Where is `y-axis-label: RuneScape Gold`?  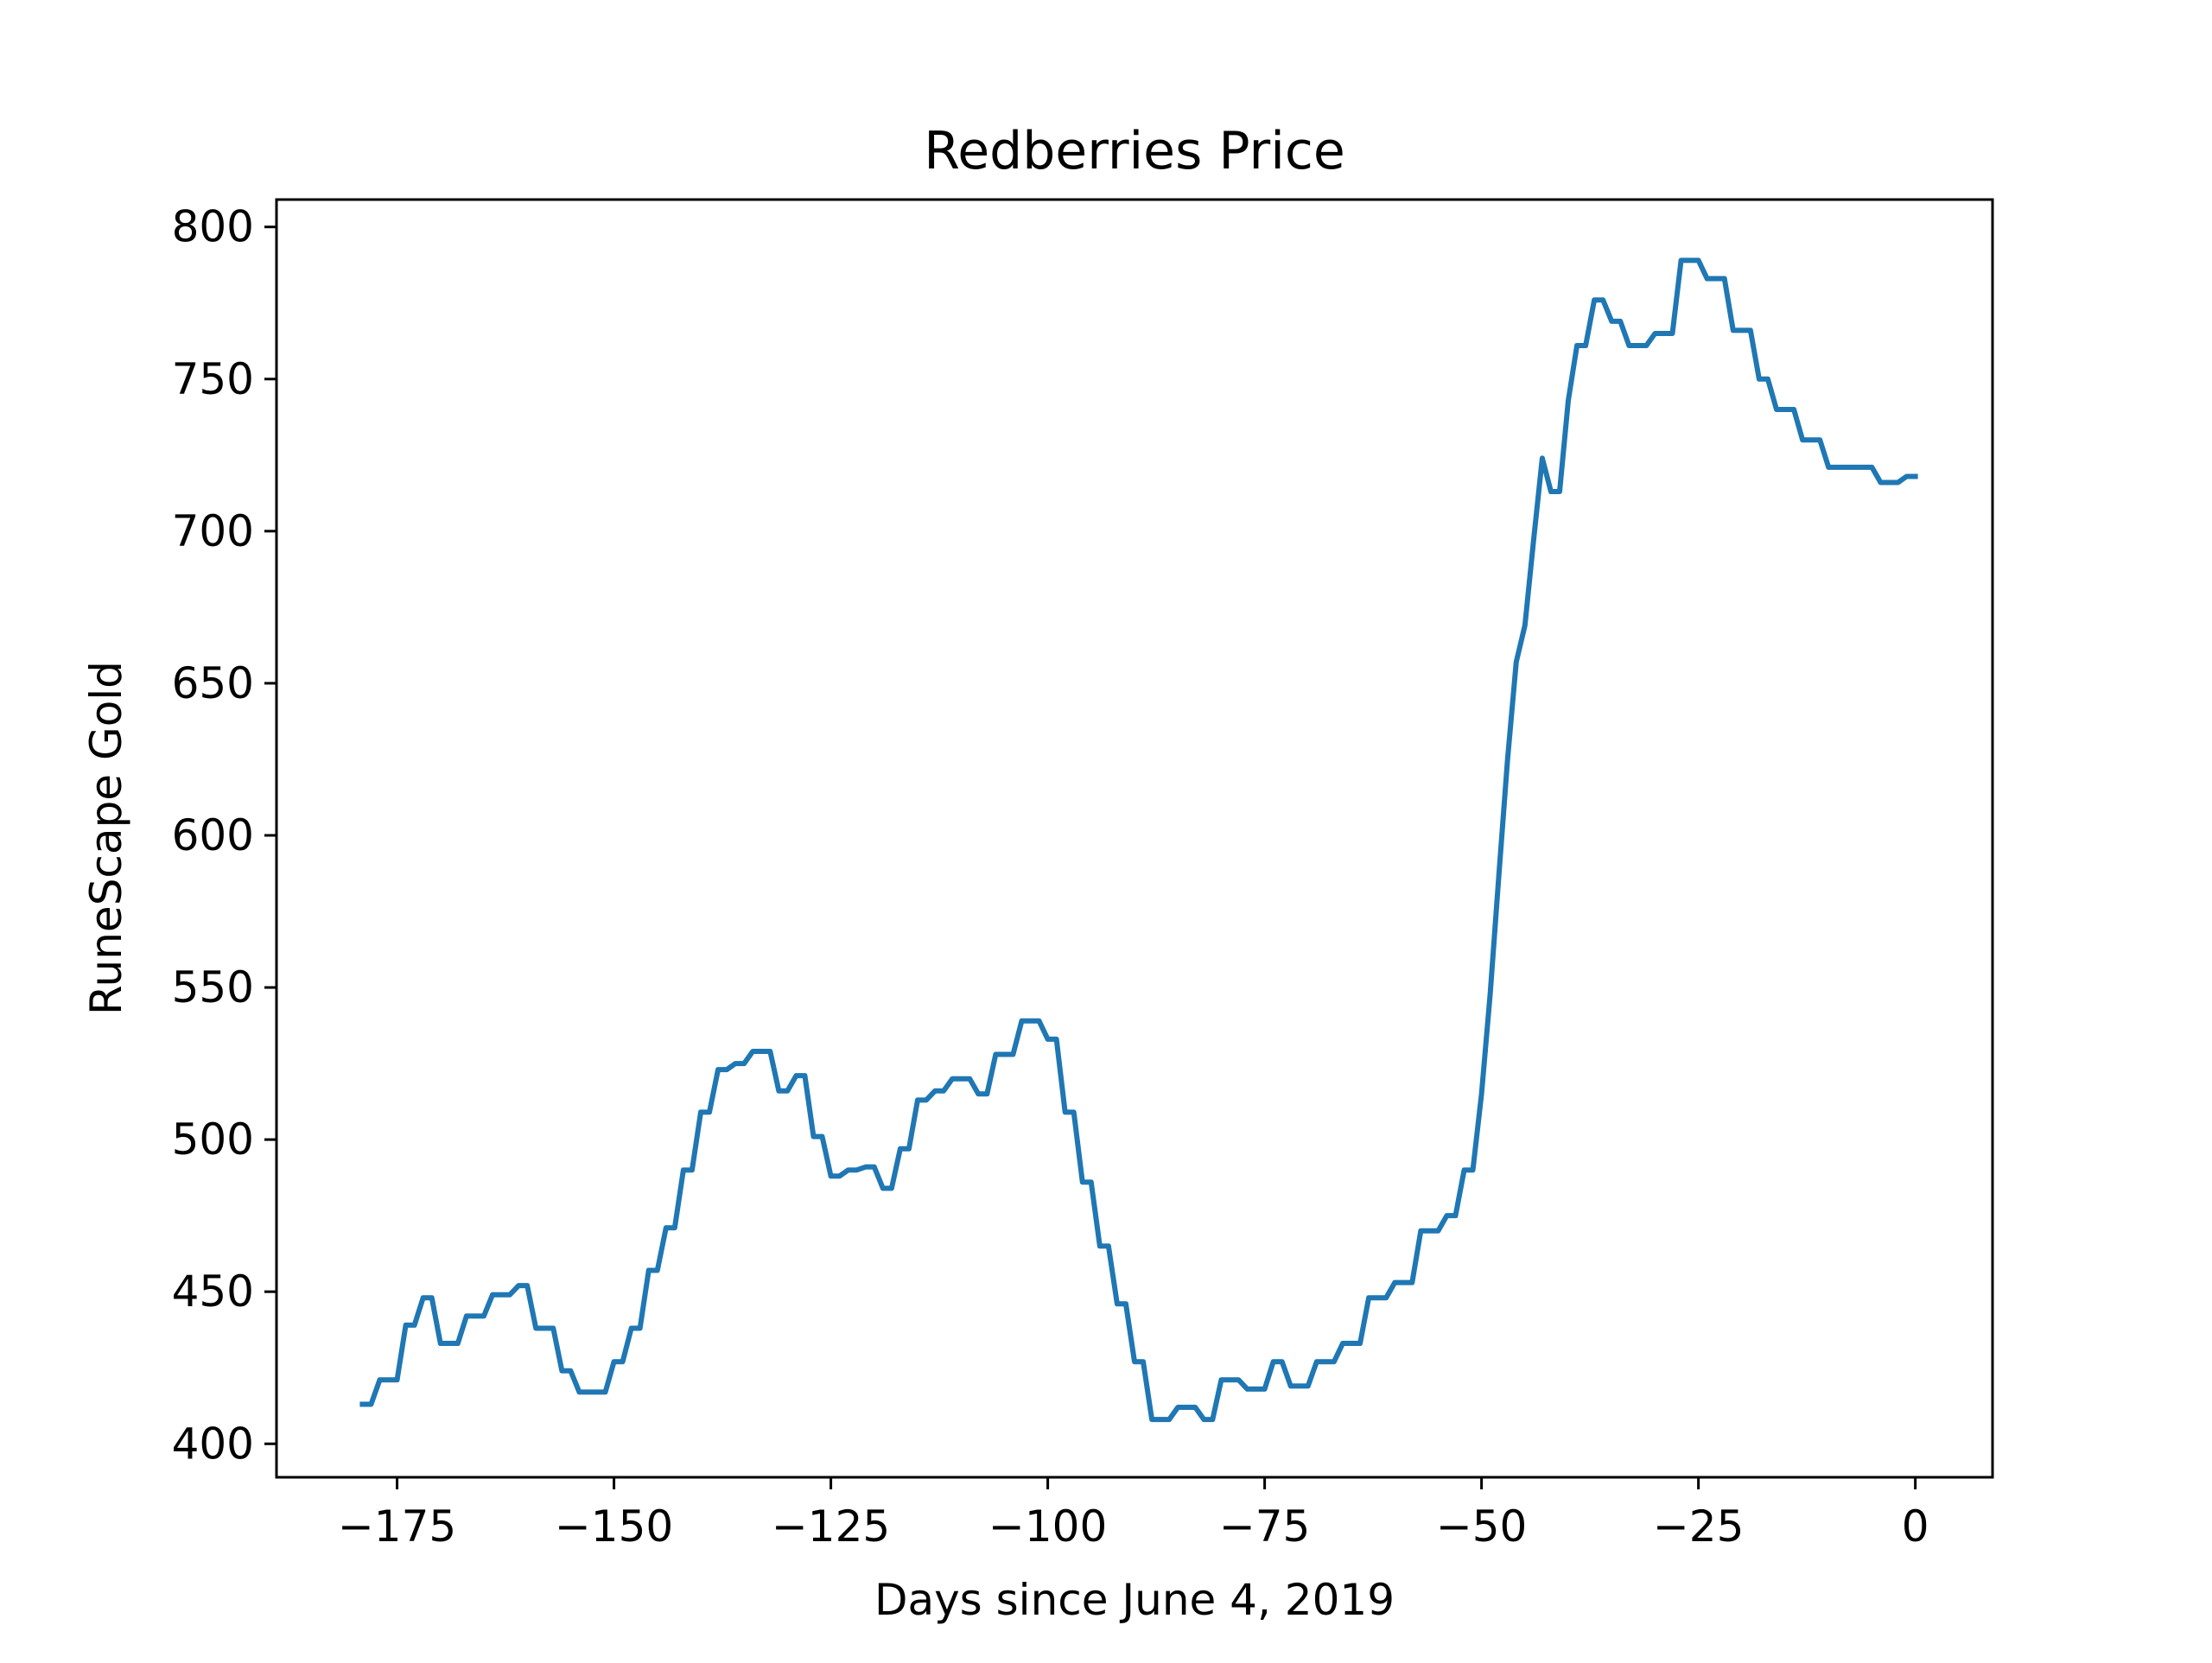
y-axis-label: RuneScape Gold is located at coordinates (106, 838).